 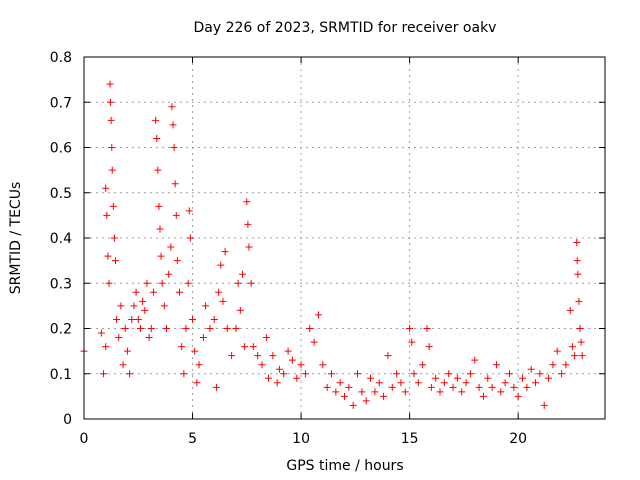 What do you see at coordinates (67, 420) in the screenshot?
I see `y-tick-label: 0` at bounding box center [67, 420].